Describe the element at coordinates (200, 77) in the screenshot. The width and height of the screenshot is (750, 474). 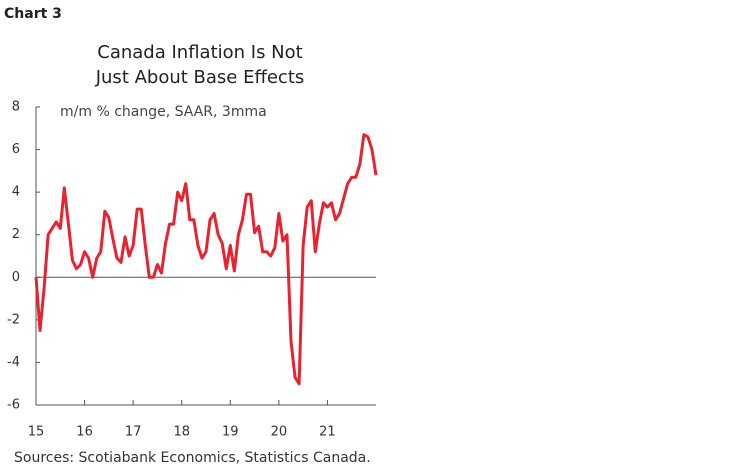
I see `chart-title: Just About Base Effects` at that location.